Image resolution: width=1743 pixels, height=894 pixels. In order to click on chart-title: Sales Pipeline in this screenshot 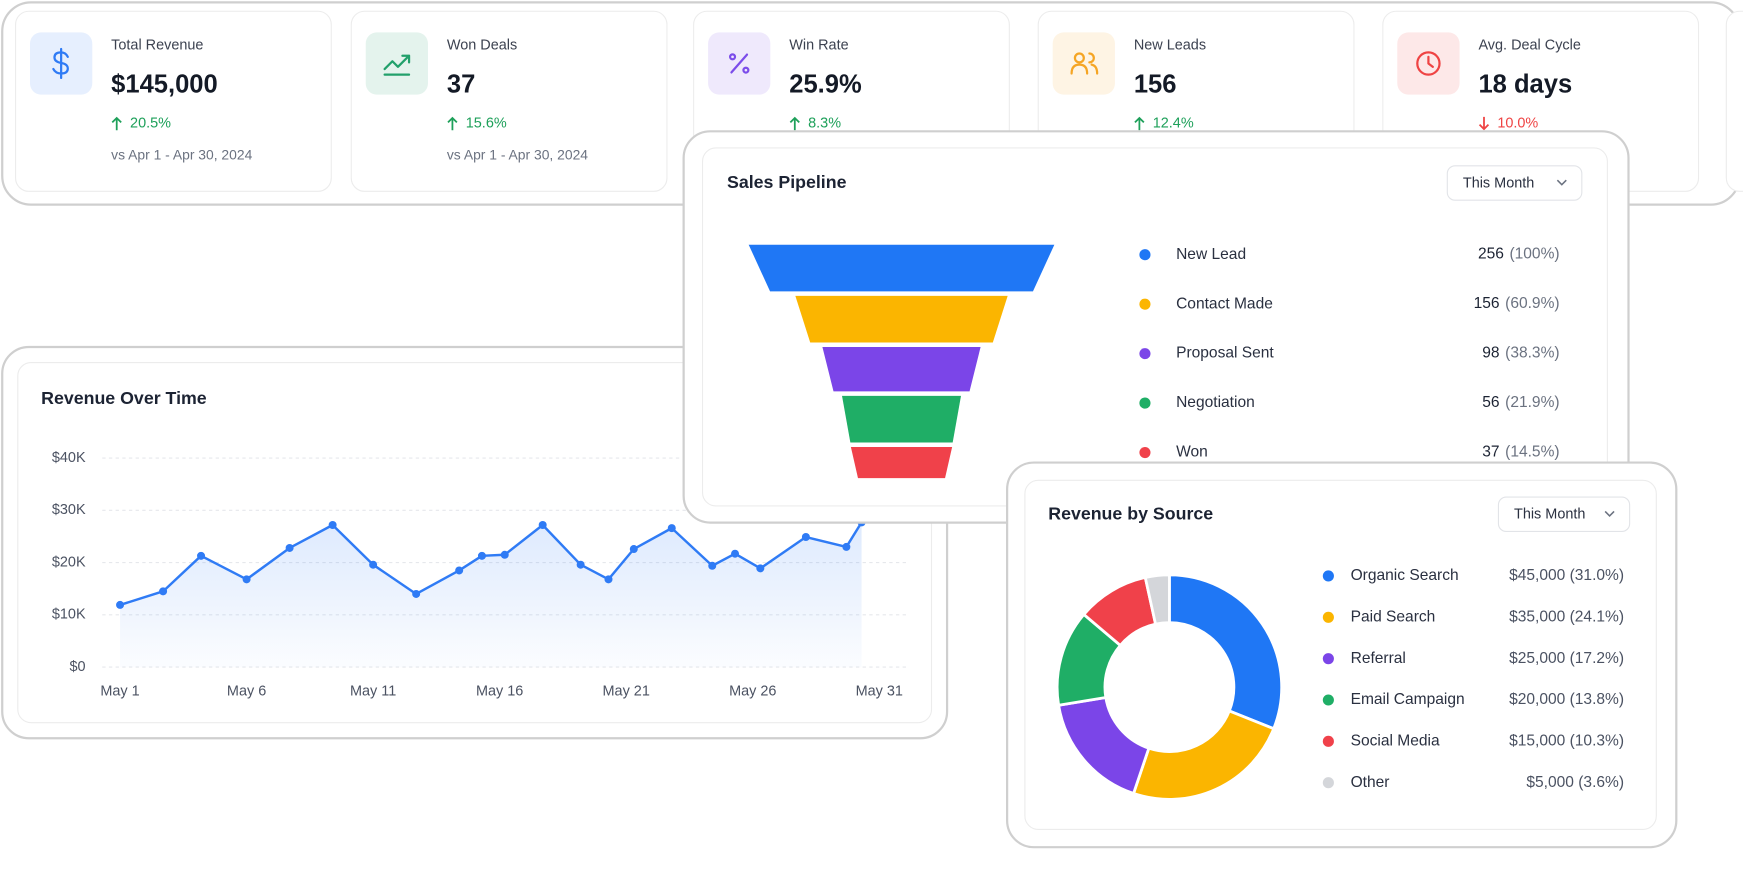, I will do `click(787, 182)`.